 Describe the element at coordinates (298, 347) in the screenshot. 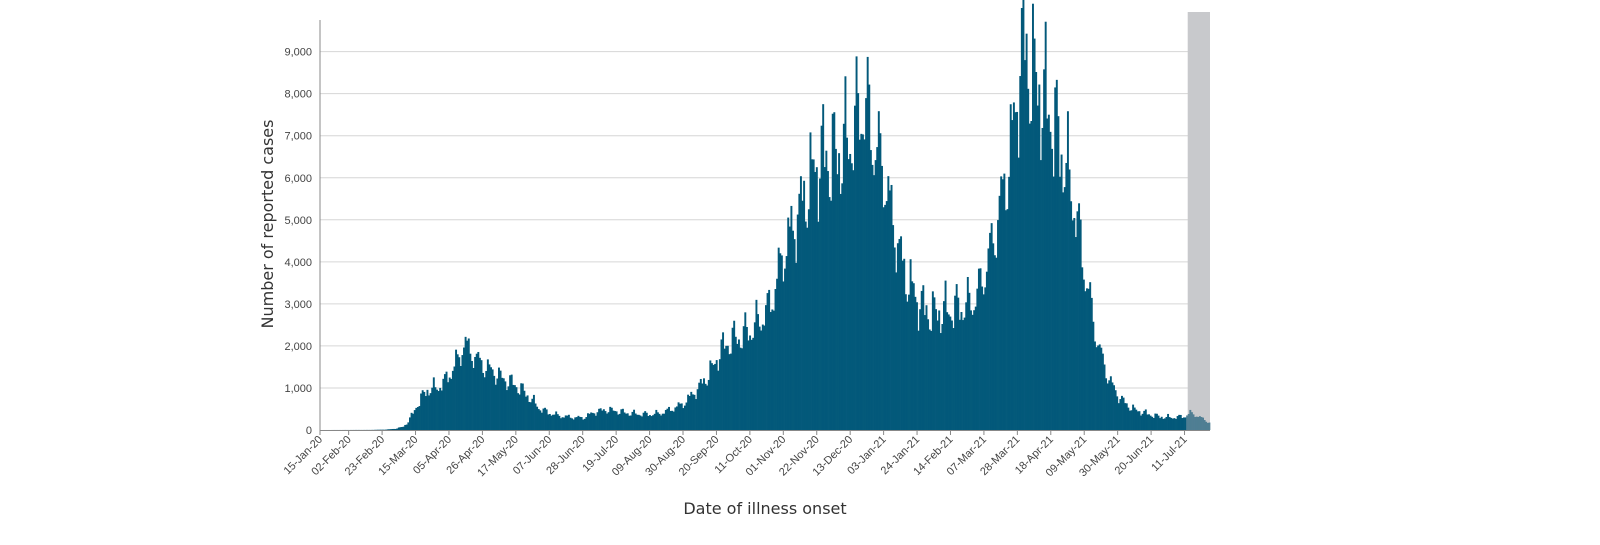

I see `y-tick-label: 2,000` at that location.